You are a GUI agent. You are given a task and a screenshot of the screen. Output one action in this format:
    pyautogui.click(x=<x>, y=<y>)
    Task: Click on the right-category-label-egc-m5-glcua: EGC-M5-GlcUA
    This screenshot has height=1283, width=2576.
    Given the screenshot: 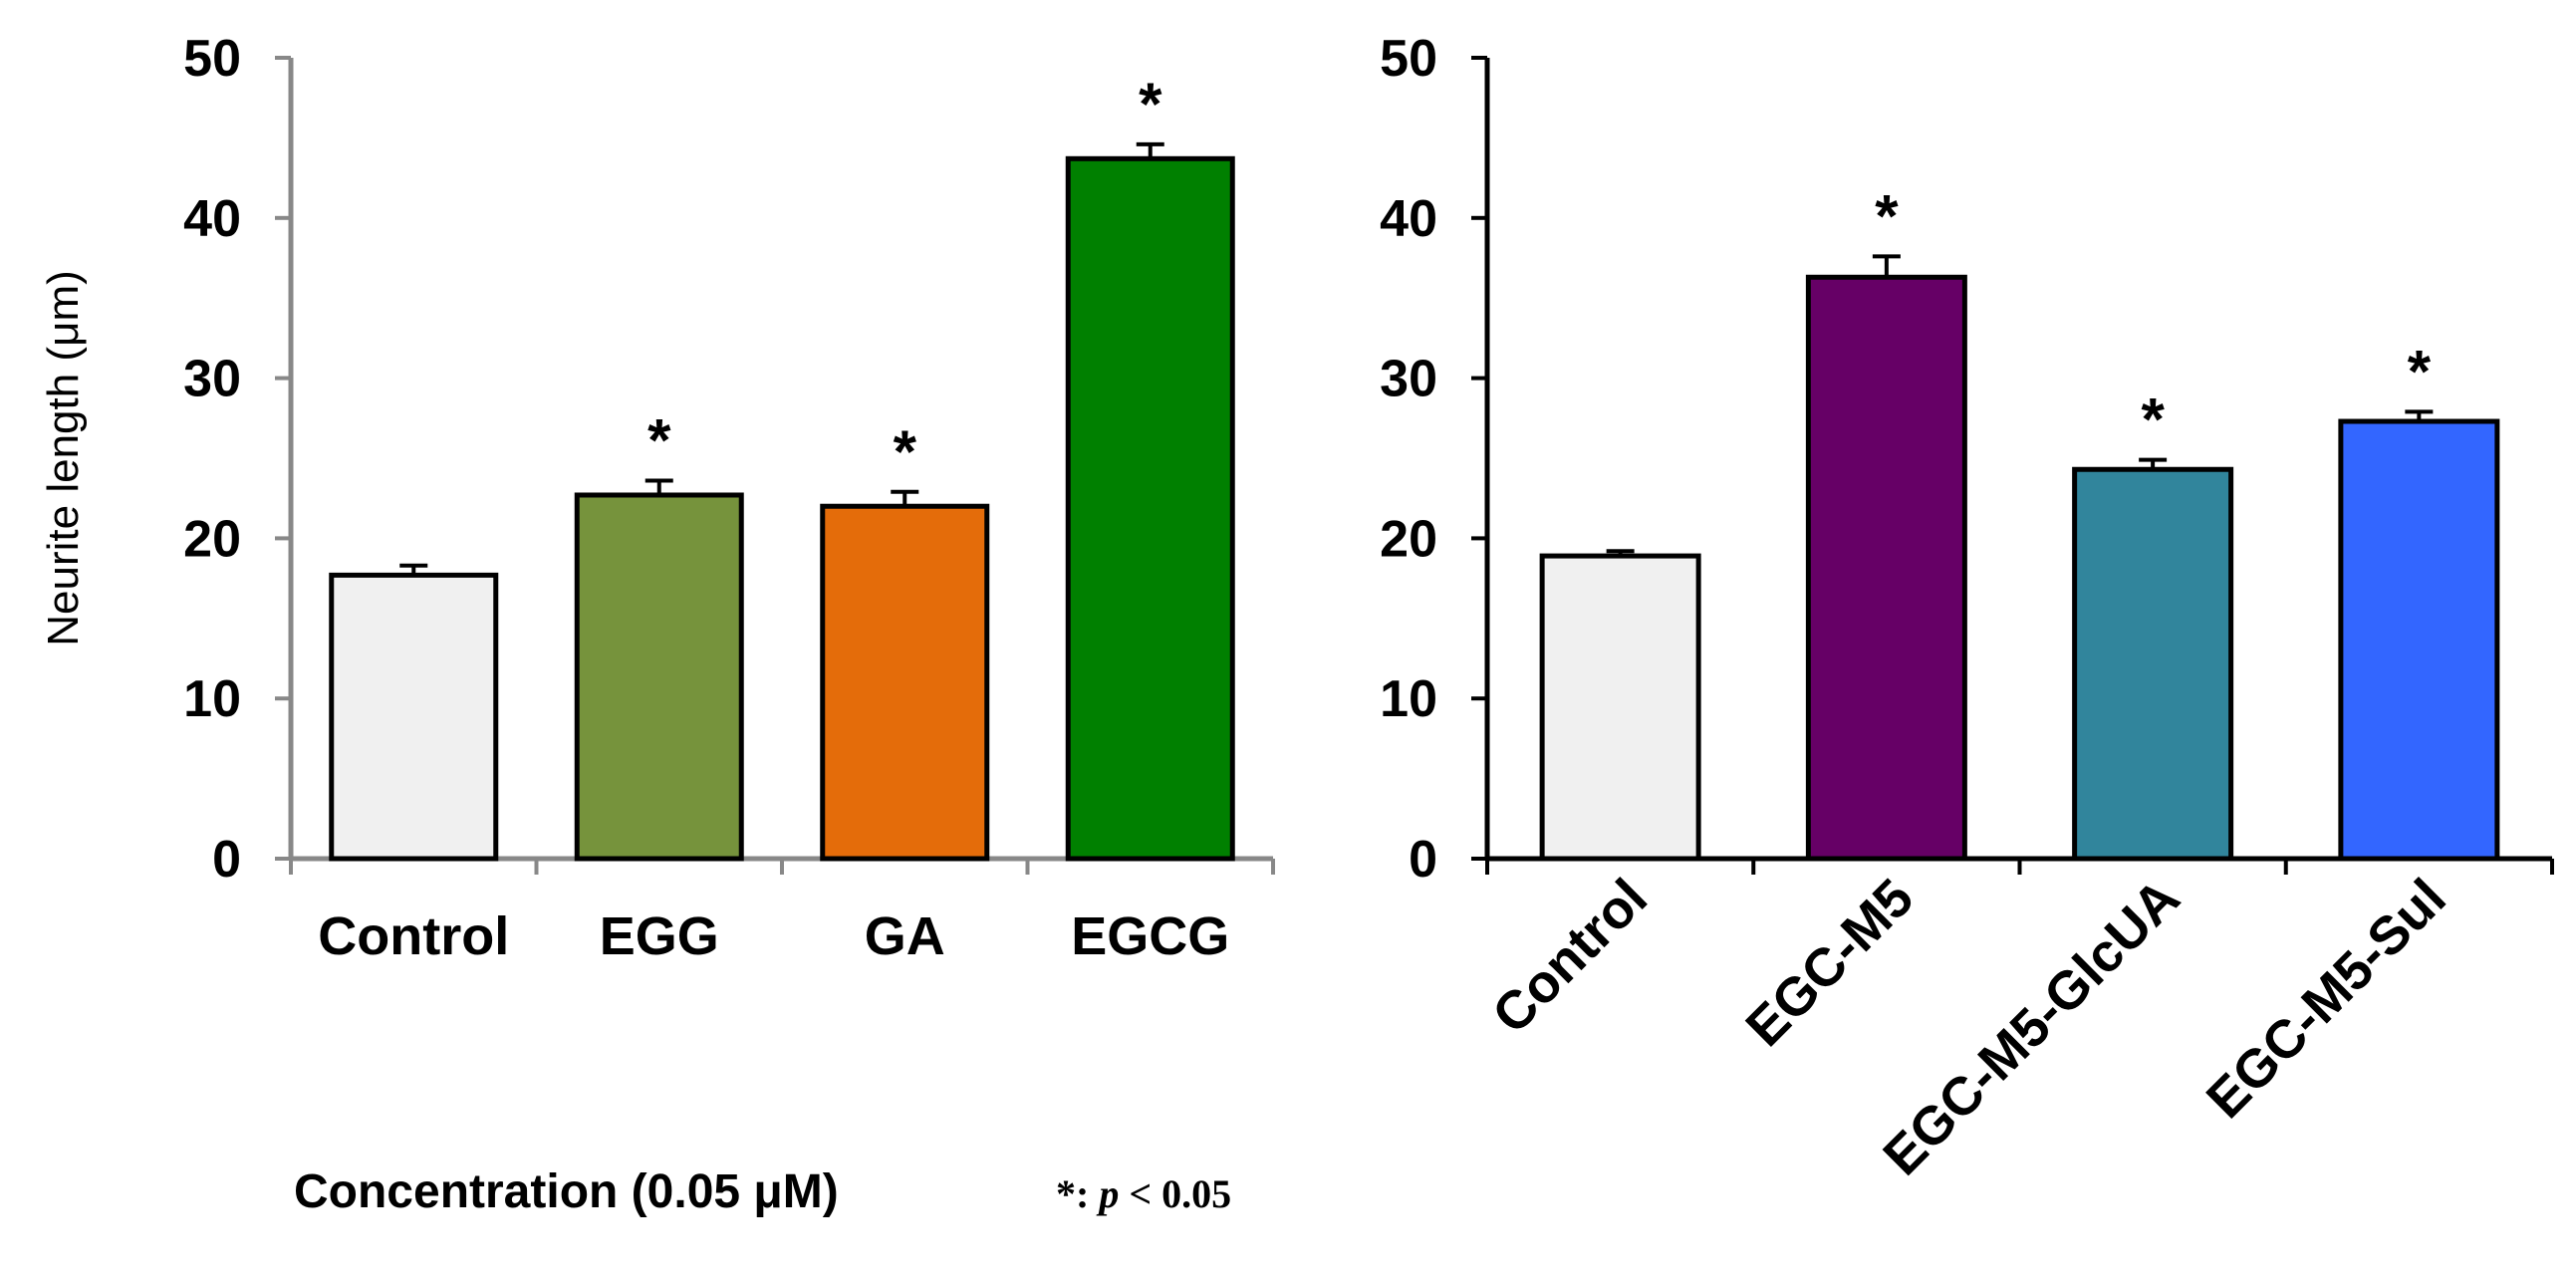 What is the action you would take?
    pyautogui.click(x=2031, y=1027)
    